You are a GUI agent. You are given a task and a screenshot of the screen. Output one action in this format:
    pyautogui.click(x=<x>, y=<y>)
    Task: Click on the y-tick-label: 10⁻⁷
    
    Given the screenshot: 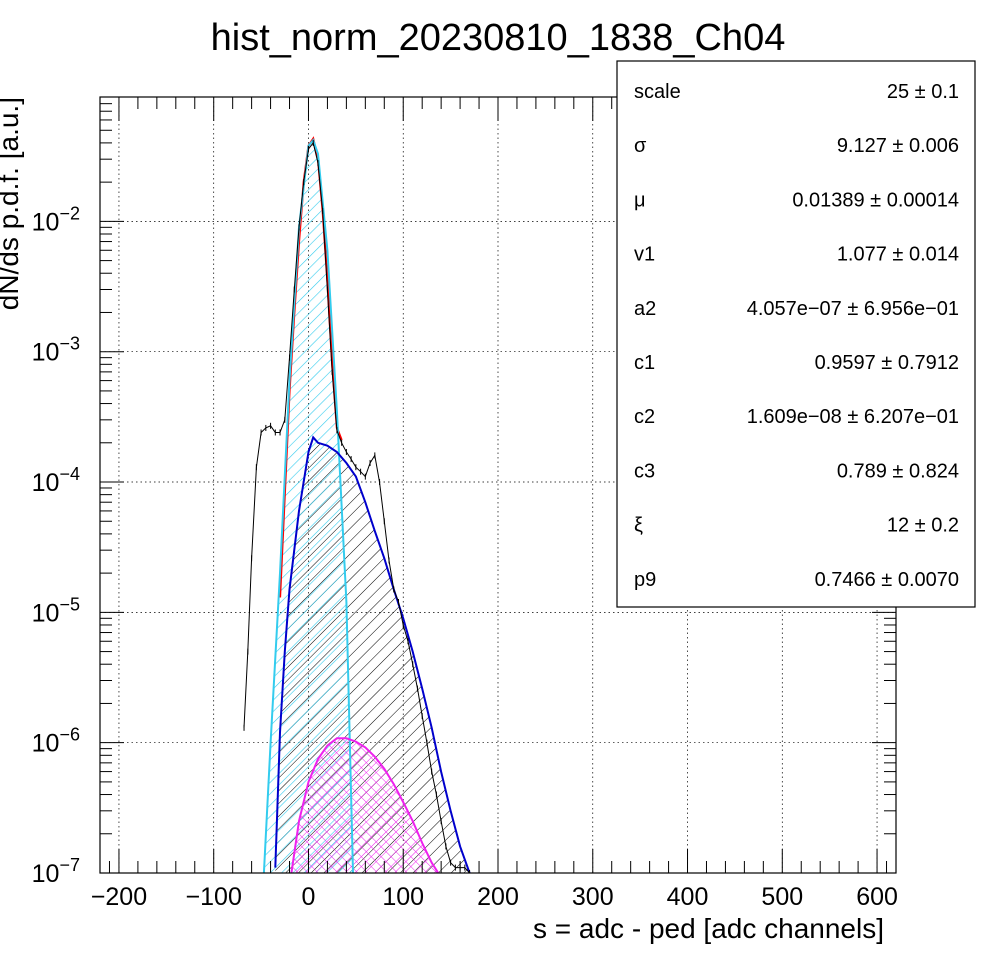 What is the action you would take?
    pyautogui.click(x=56, y=871)
    